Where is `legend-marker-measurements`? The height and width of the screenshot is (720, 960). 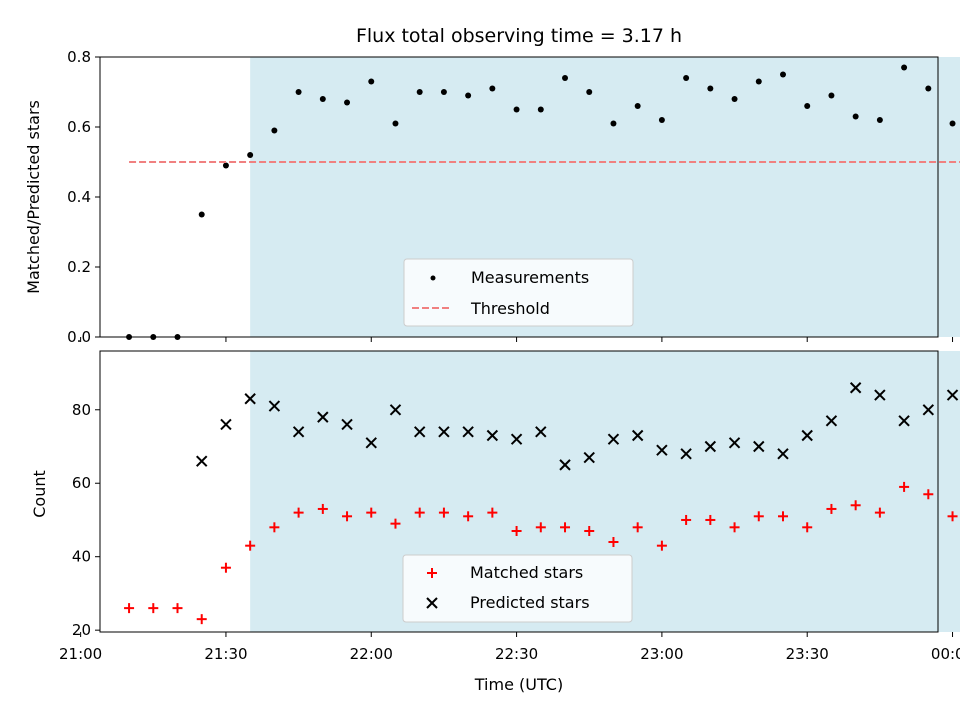 legend-marker-measurements is located at coordinates (433, 278).